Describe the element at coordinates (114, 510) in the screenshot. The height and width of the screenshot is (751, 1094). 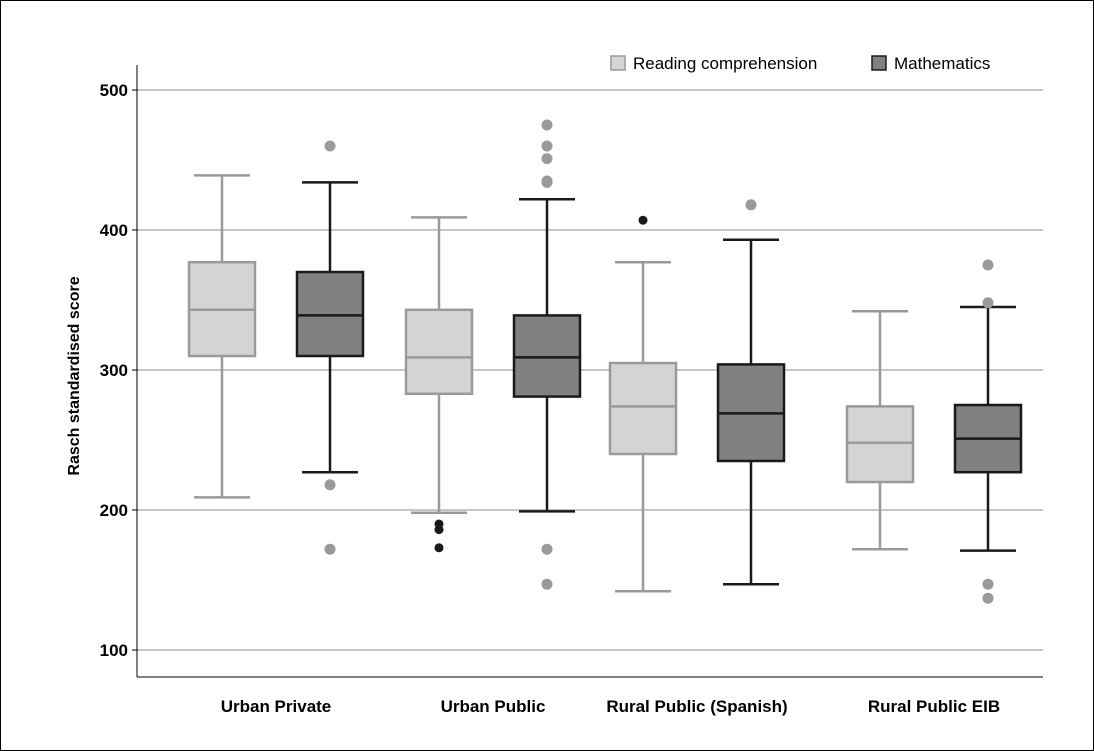
I see `y-tick-label-200: 200` at that location.